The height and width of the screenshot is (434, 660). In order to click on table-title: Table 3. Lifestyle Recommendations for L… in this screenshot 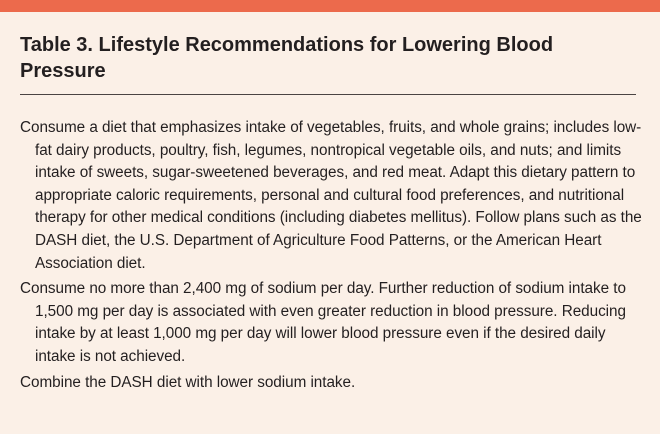, I will do `click(287, 58)`.